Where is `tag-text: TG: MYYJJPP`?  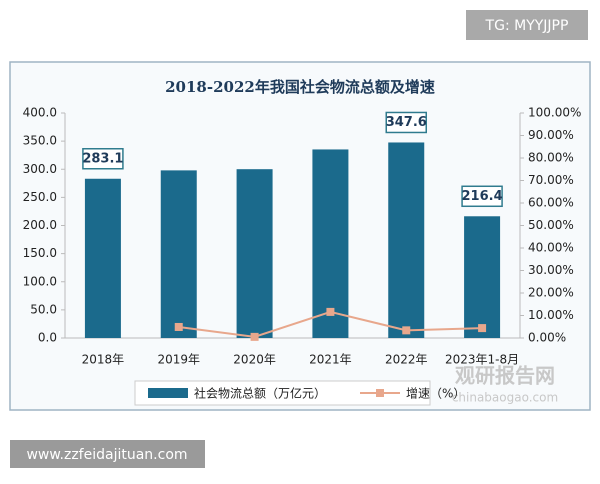
tag-text: TG: MYYJJPP is located at coordinates (527, 26).